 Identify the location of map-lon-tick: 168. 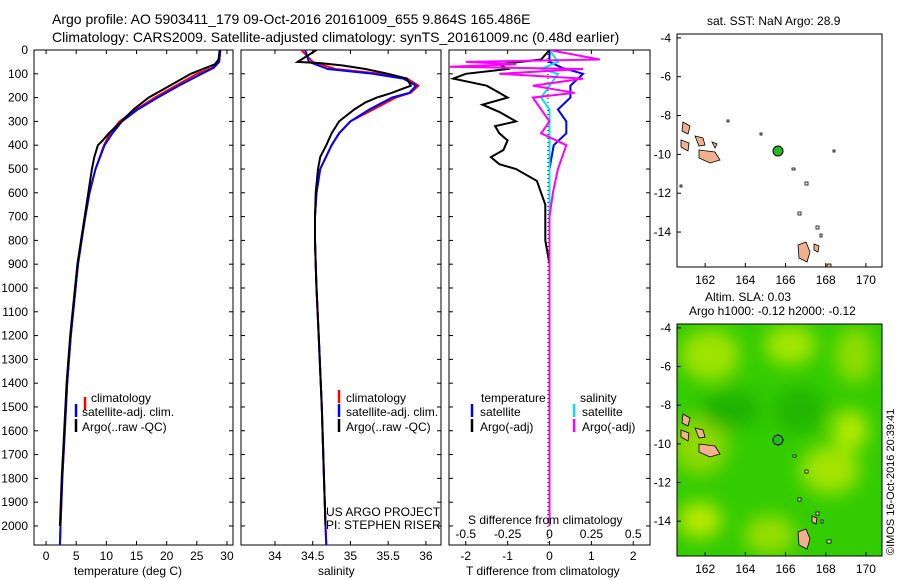
(826, 280).